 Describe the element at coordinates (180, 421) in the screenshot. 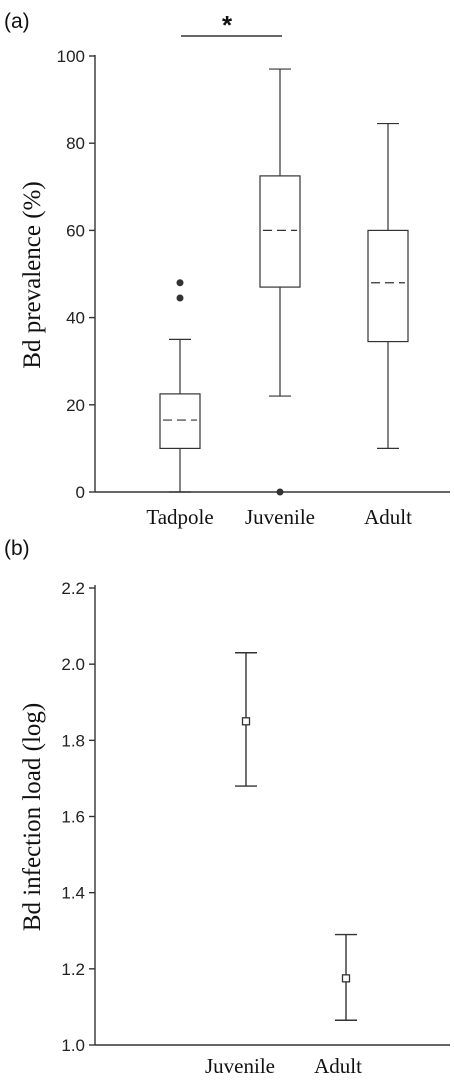

I see `box-tadpole` at that location.